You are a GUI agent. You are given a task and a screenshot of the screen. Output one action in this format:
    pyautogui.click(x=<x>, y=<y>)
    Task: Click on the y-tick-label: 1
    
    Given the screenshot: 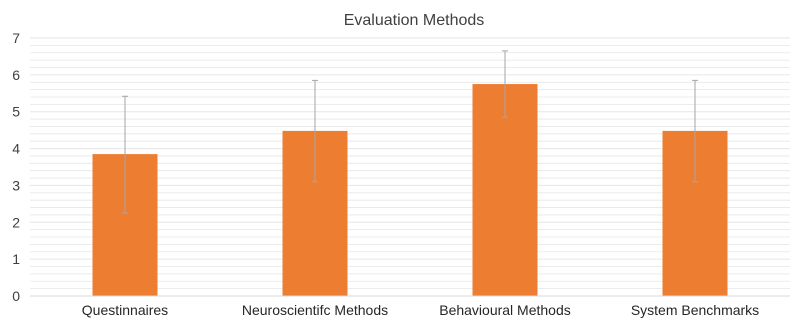 What is the action you would take?
    pyautogui.click(x=16, y=259)
    